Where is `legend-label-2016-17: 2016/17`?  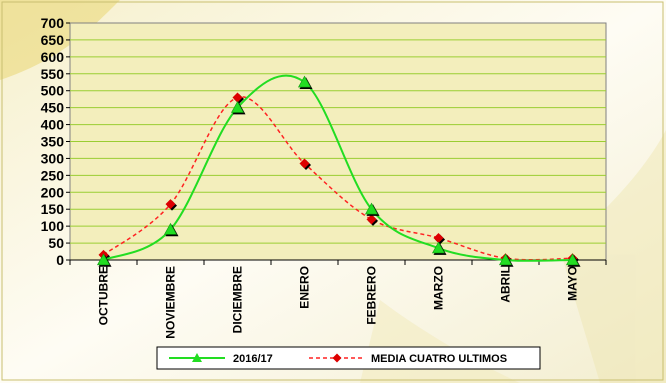
legend-label-2016-17: 2016/17 is located at coordinates (253, 359).